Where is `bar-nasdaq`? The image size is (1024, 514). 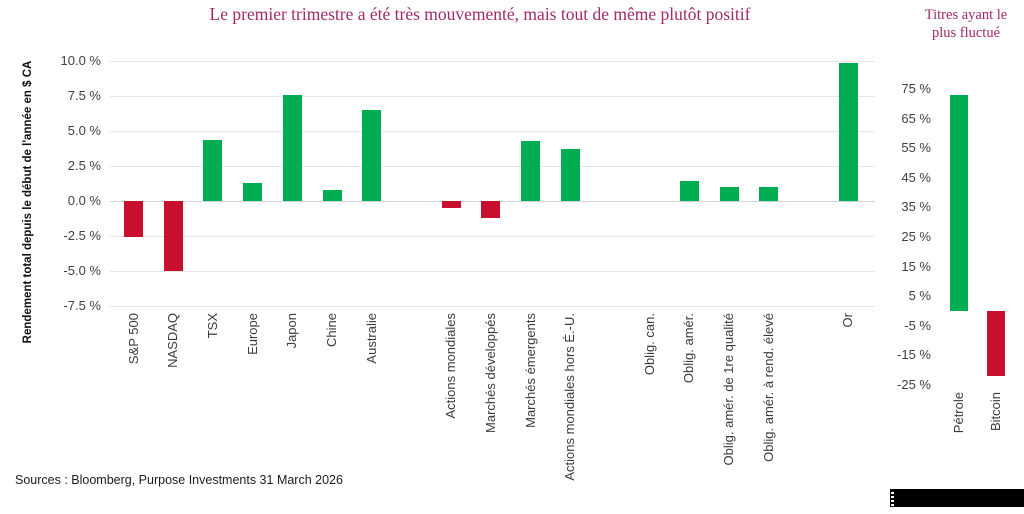 bar-nasdaq is located at coordinates (173, 236).